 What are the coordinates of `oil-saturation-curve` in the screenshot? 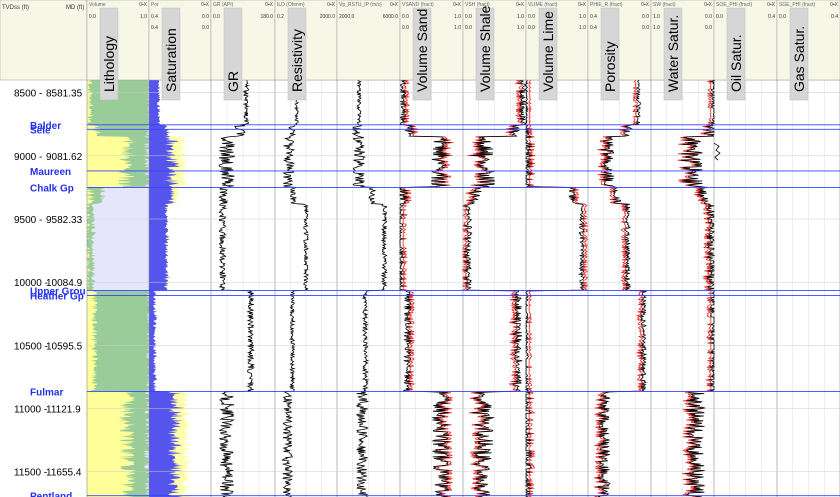 It's located at (717, 151).